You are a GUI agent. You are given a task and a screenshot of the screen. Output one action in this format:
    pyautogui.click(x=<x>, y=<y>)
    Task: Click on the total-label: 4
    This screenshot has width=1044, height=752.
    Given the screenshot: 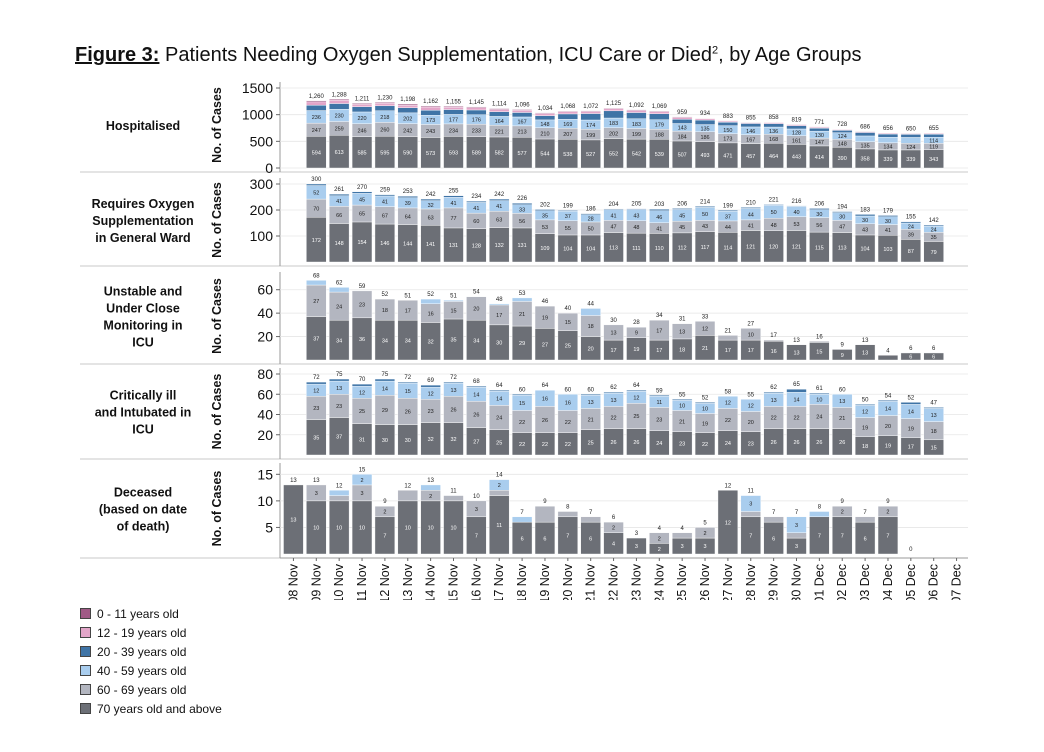 What is the action you would take?
    pyautogui.click(x=888, y=351)
    